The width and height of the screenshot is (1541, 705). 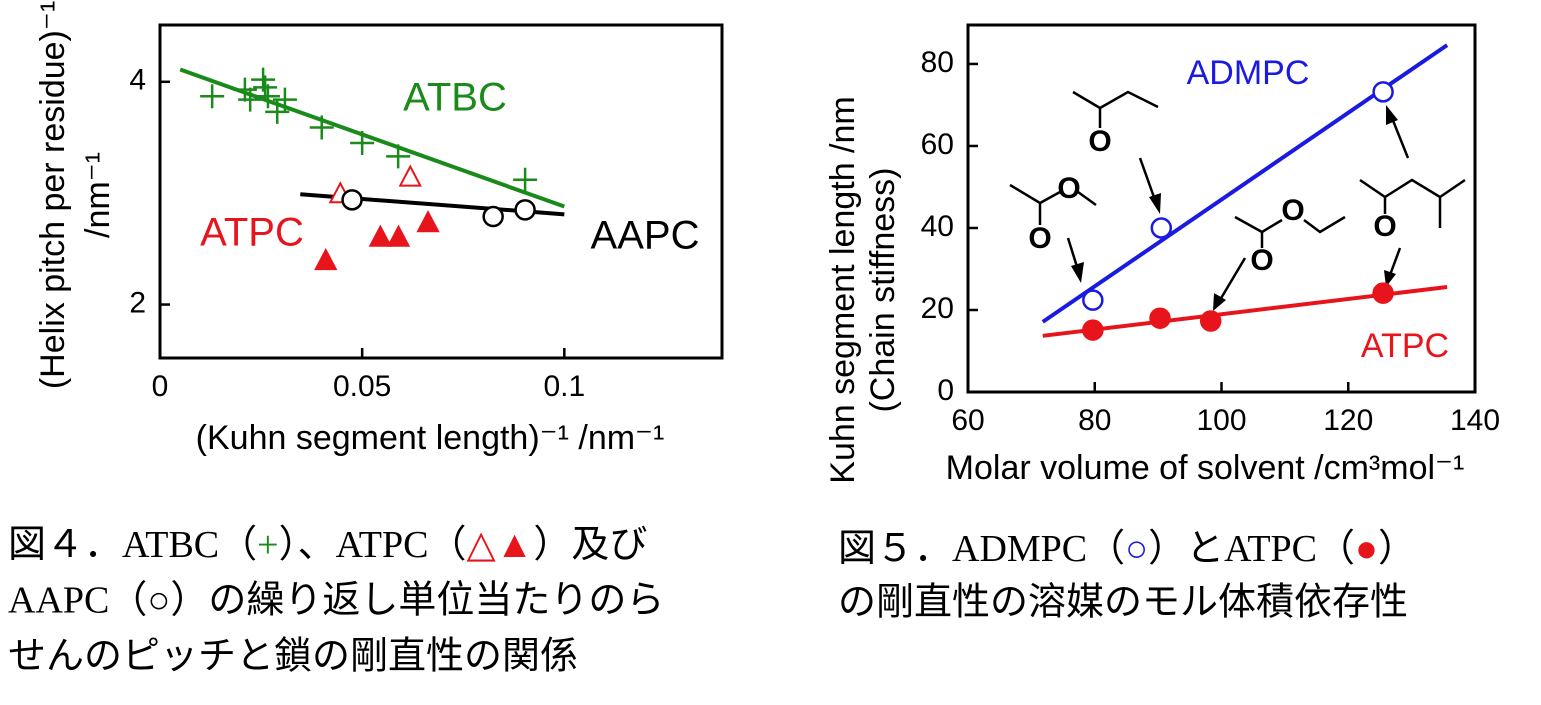 What do you see at coordinates (98, 195) in the screenshot?
I see `y-axis-label: /nm⁻¹` at bounding box center [98, 195].